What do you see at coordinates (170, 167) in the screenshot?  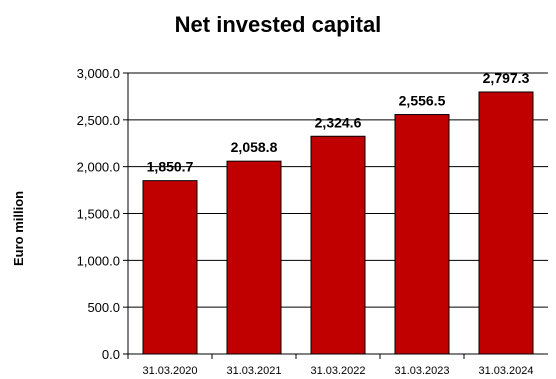 I see `data-label: 1,850.7` at bounding box center [170, 167].